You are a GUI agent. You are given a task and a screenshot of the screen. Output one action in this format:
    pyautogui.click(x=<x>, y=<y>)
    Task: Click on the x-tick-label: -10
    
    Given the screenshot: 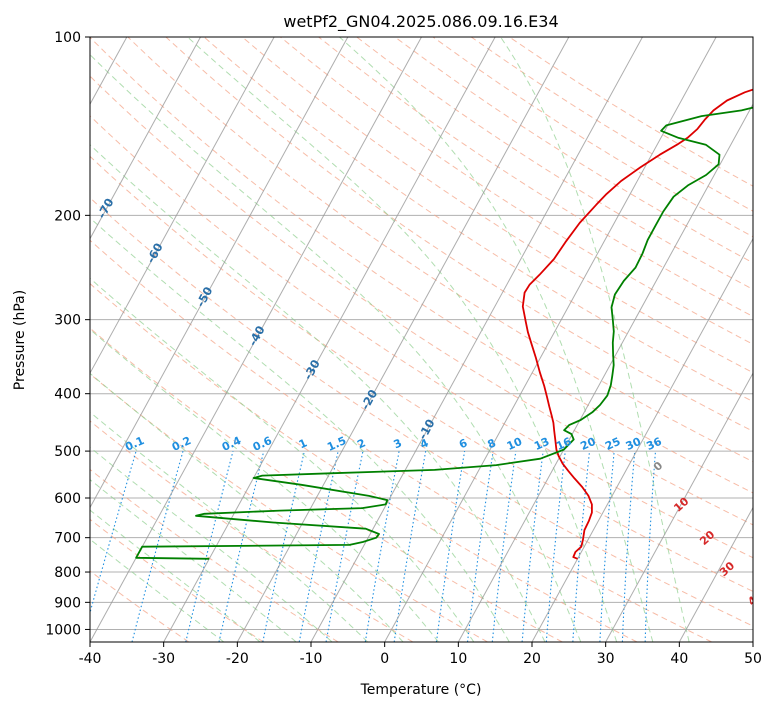 What is the action you would take?
    pyautogui.click(x=311, y=659)
    